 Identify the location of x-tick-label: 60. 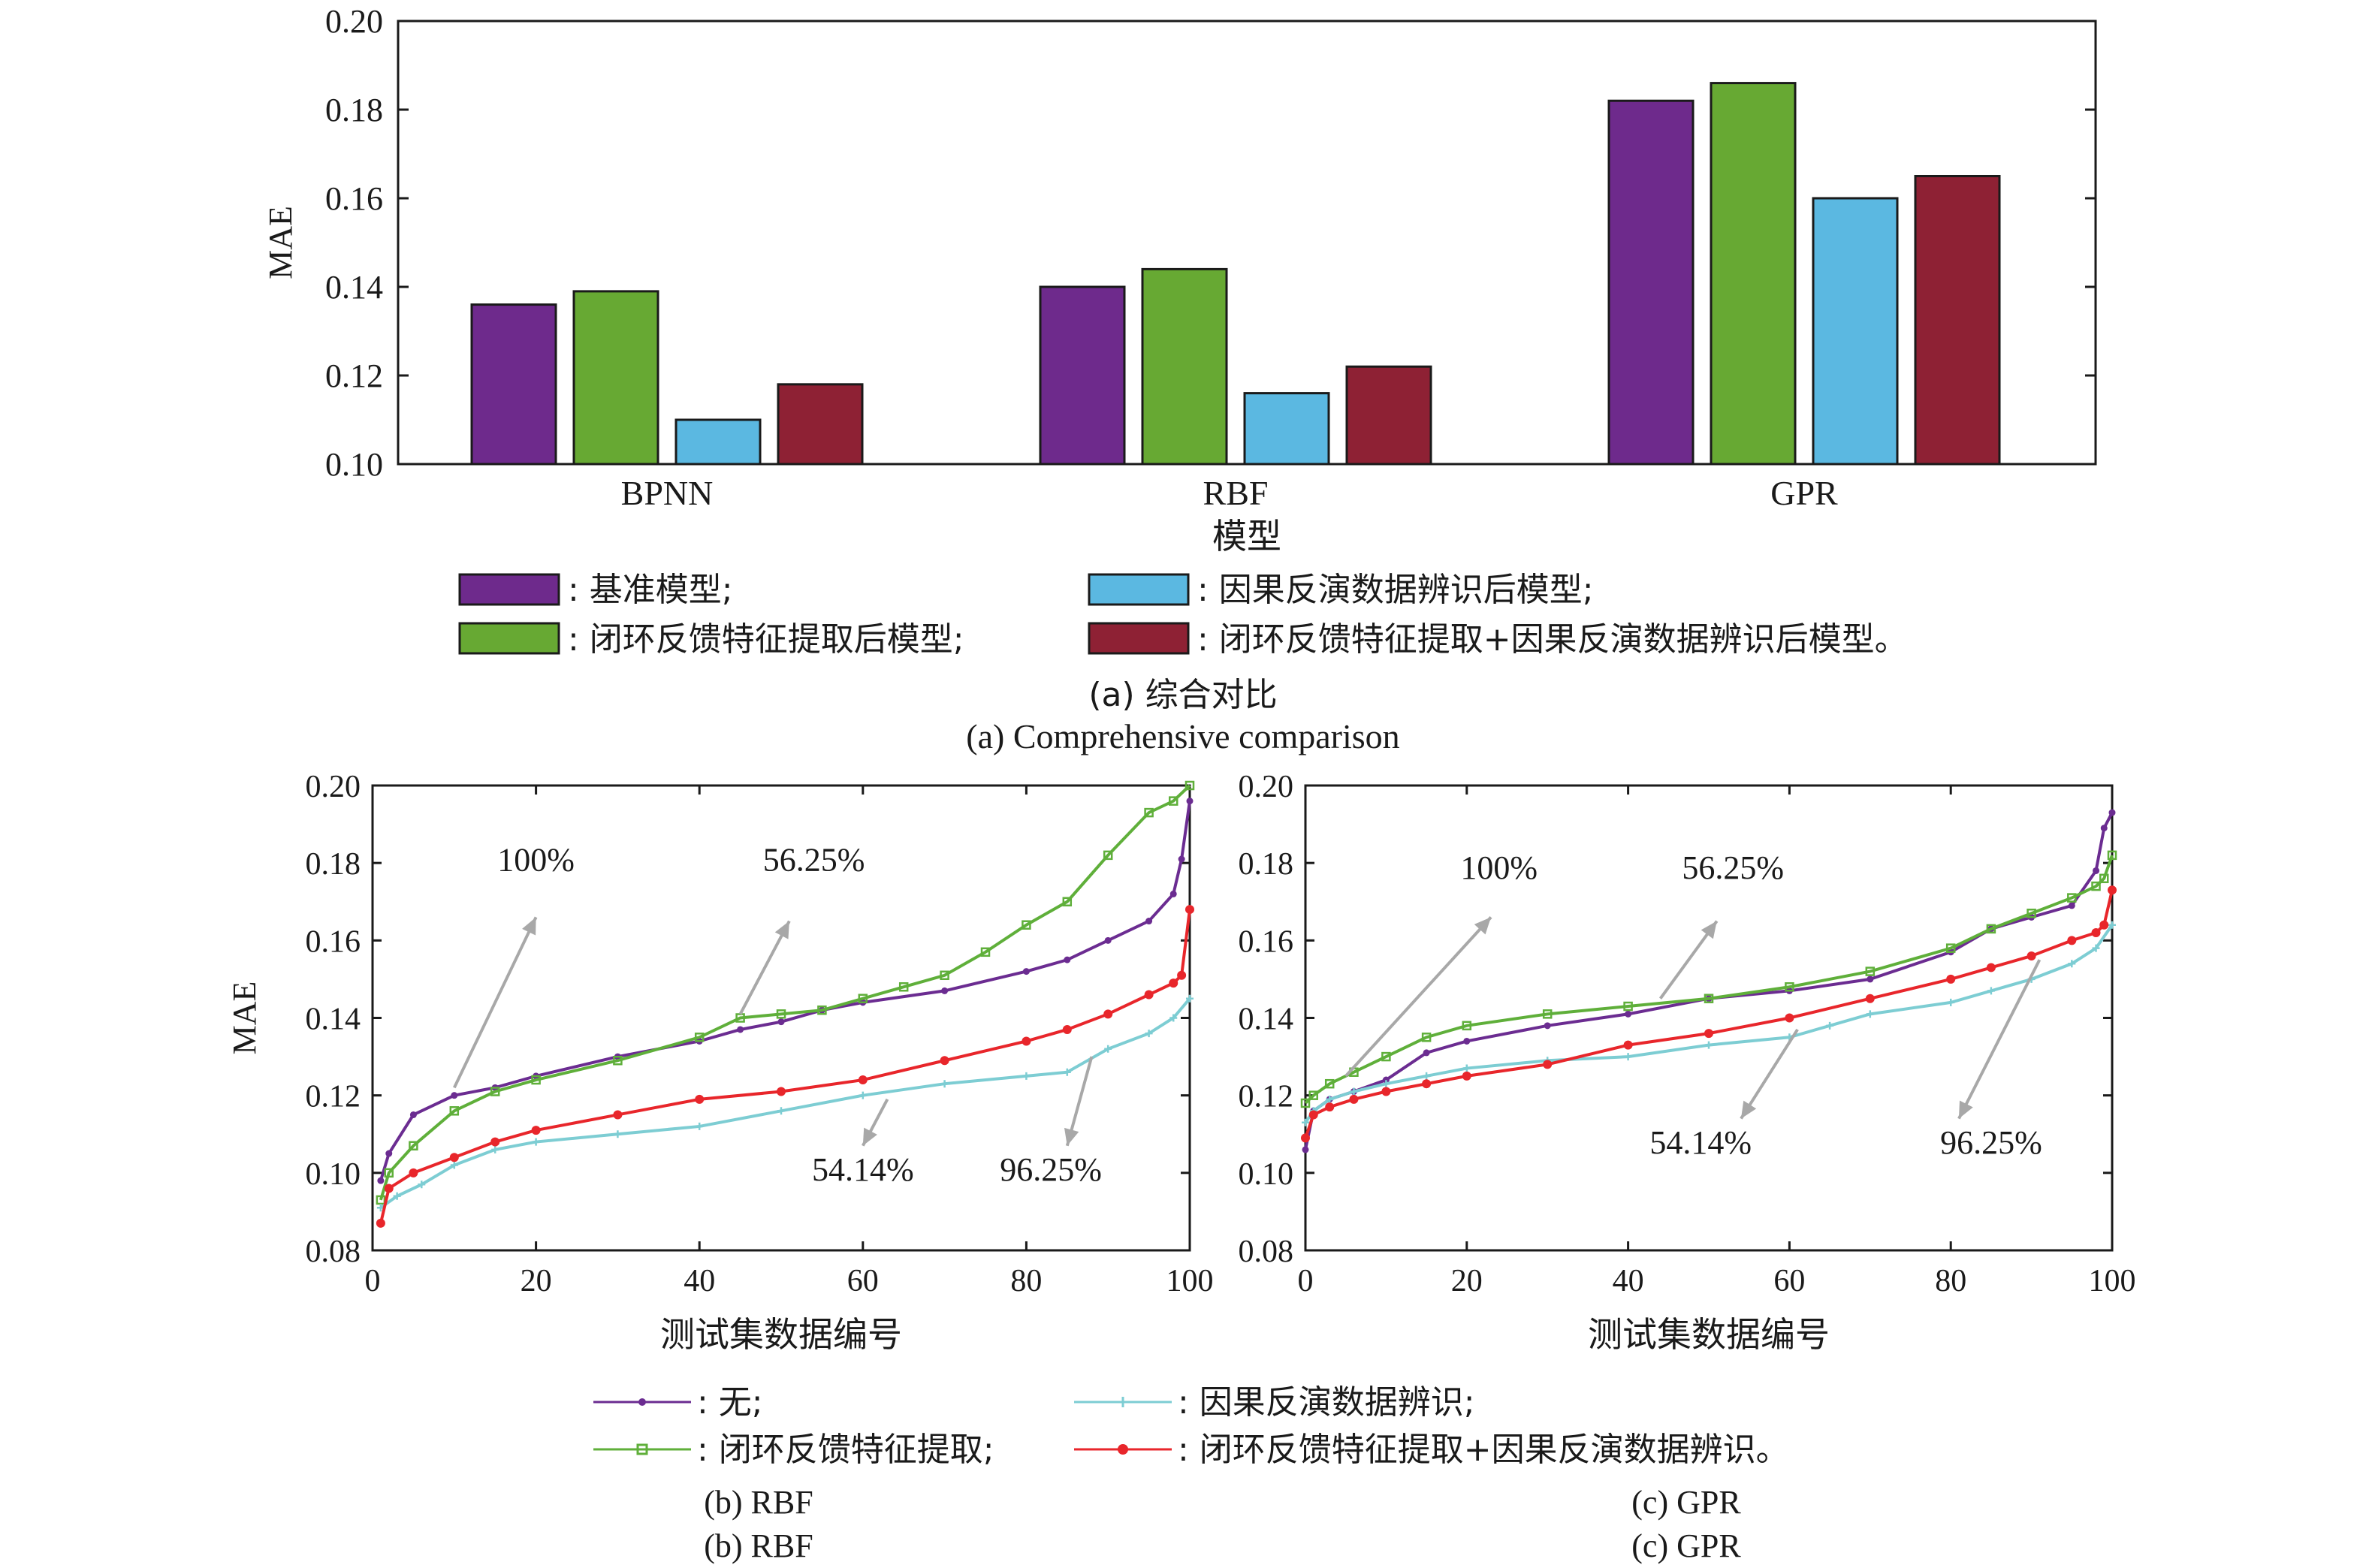
(1789, 1281).